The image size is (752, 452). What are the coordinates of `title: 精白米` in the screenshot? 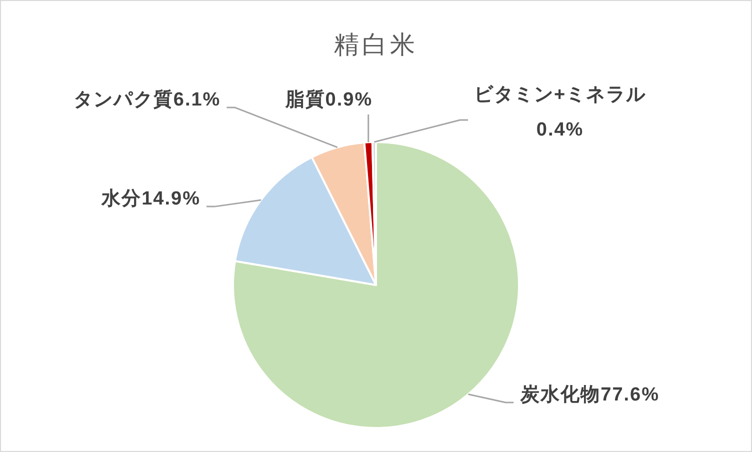 It's located at (376, 45).